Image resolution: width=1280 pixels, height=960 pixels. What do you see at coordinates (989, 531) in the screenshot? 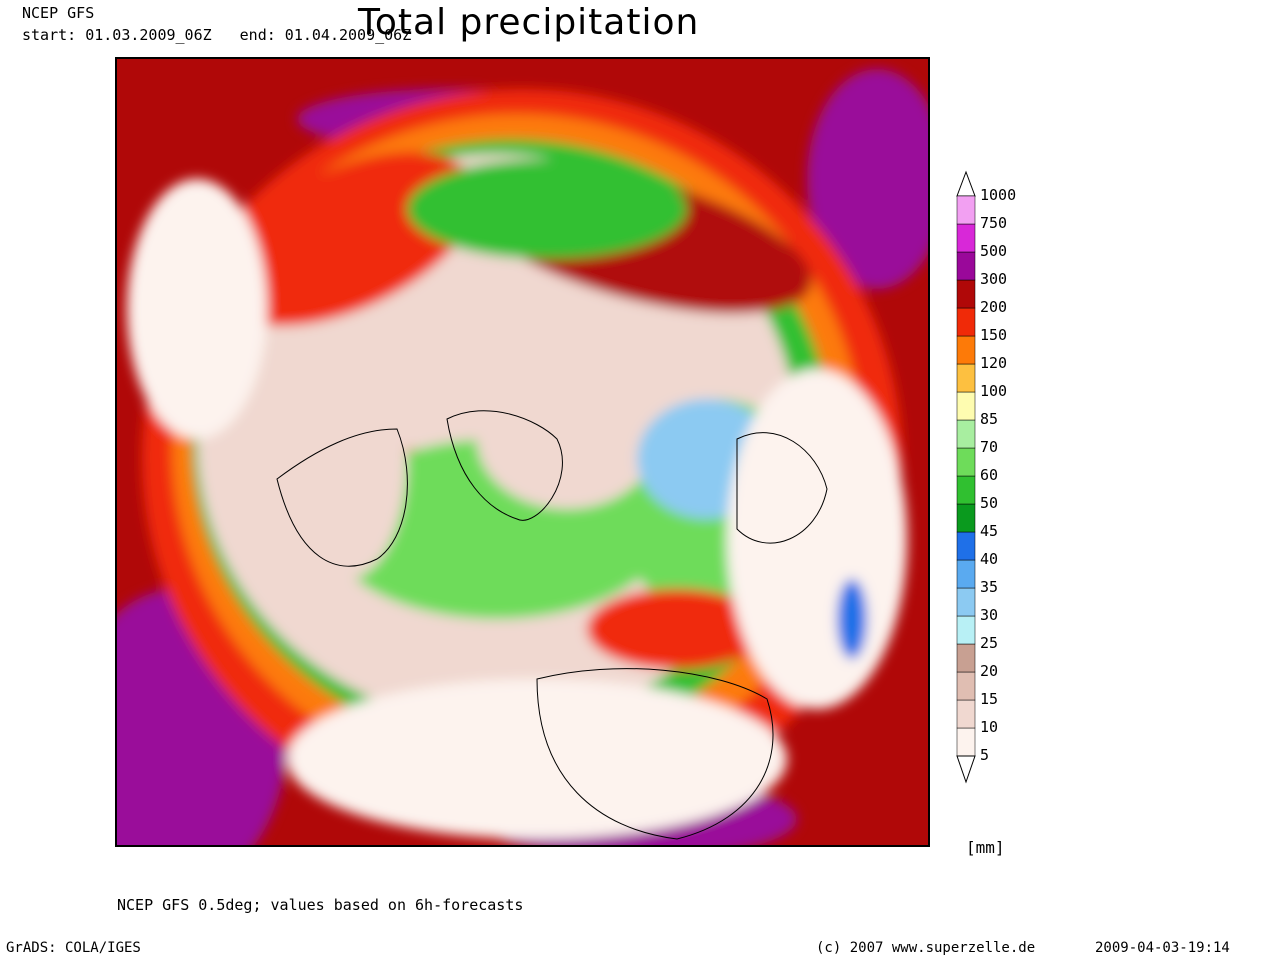
I see `legend-level-label: 45` at bounding box center [989, 531].